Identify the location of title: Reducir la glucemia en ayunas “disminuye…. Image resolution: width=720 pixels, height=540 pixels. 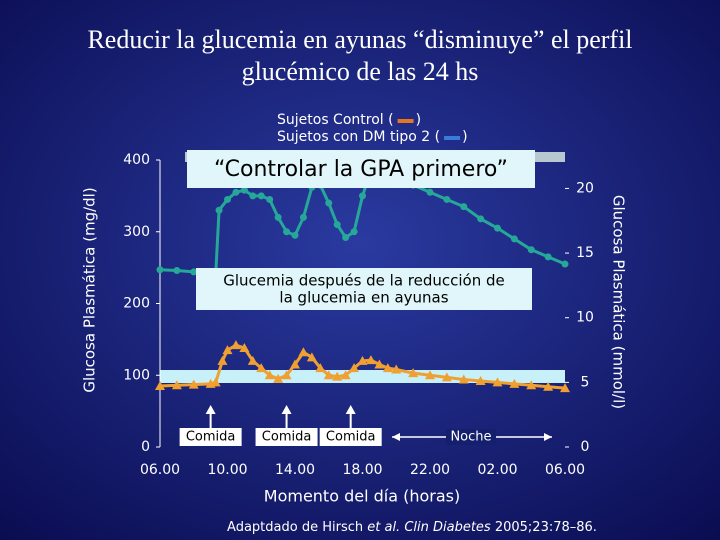
(359, 39).